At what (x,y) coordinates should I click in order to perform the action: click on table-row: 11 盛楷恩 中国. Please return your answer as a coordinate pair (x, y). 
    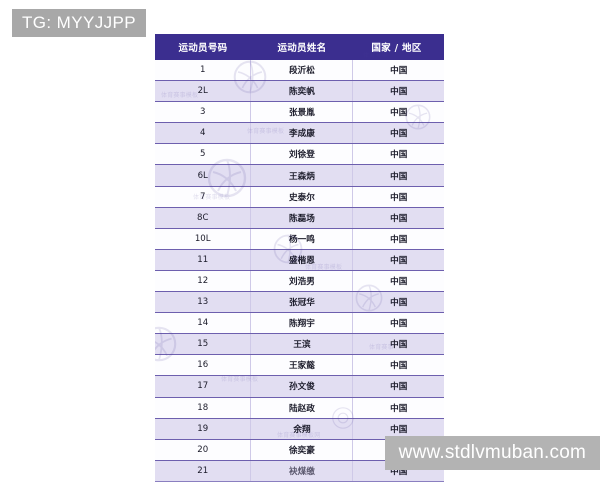
    Looking at the image, I should click on (299, 260).